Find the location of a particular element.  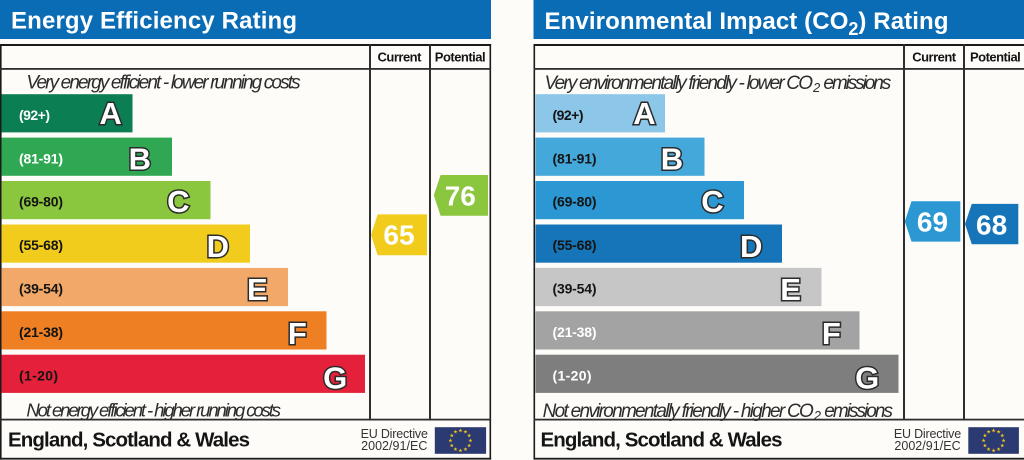

svg-text: Environmental Impact (CO is located at coordinates (697, 21).